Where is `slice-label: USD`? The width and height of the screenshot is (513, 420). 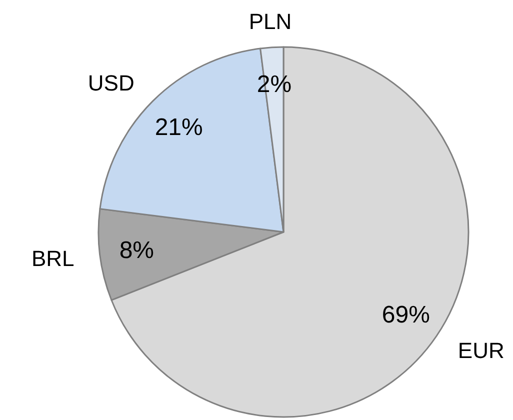 slice-label: USD is located at coordinates (111, 83).